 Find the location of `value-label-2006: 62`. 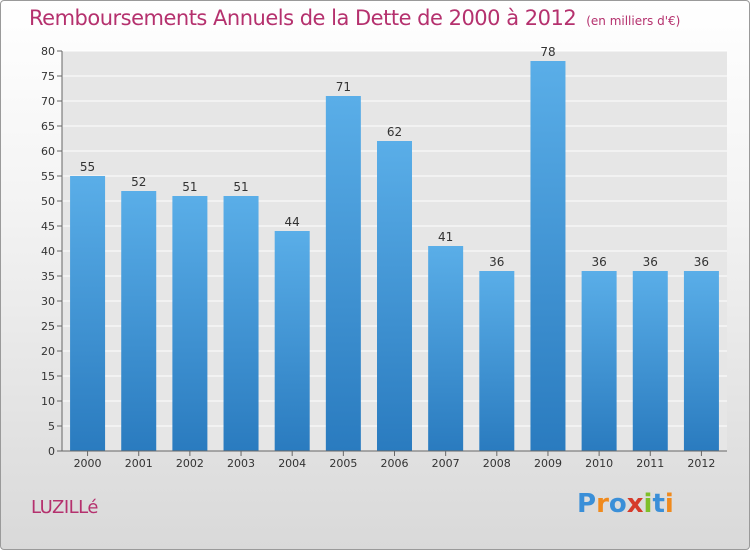

value-label-2006: 62 is located at coordinates (394, 132).